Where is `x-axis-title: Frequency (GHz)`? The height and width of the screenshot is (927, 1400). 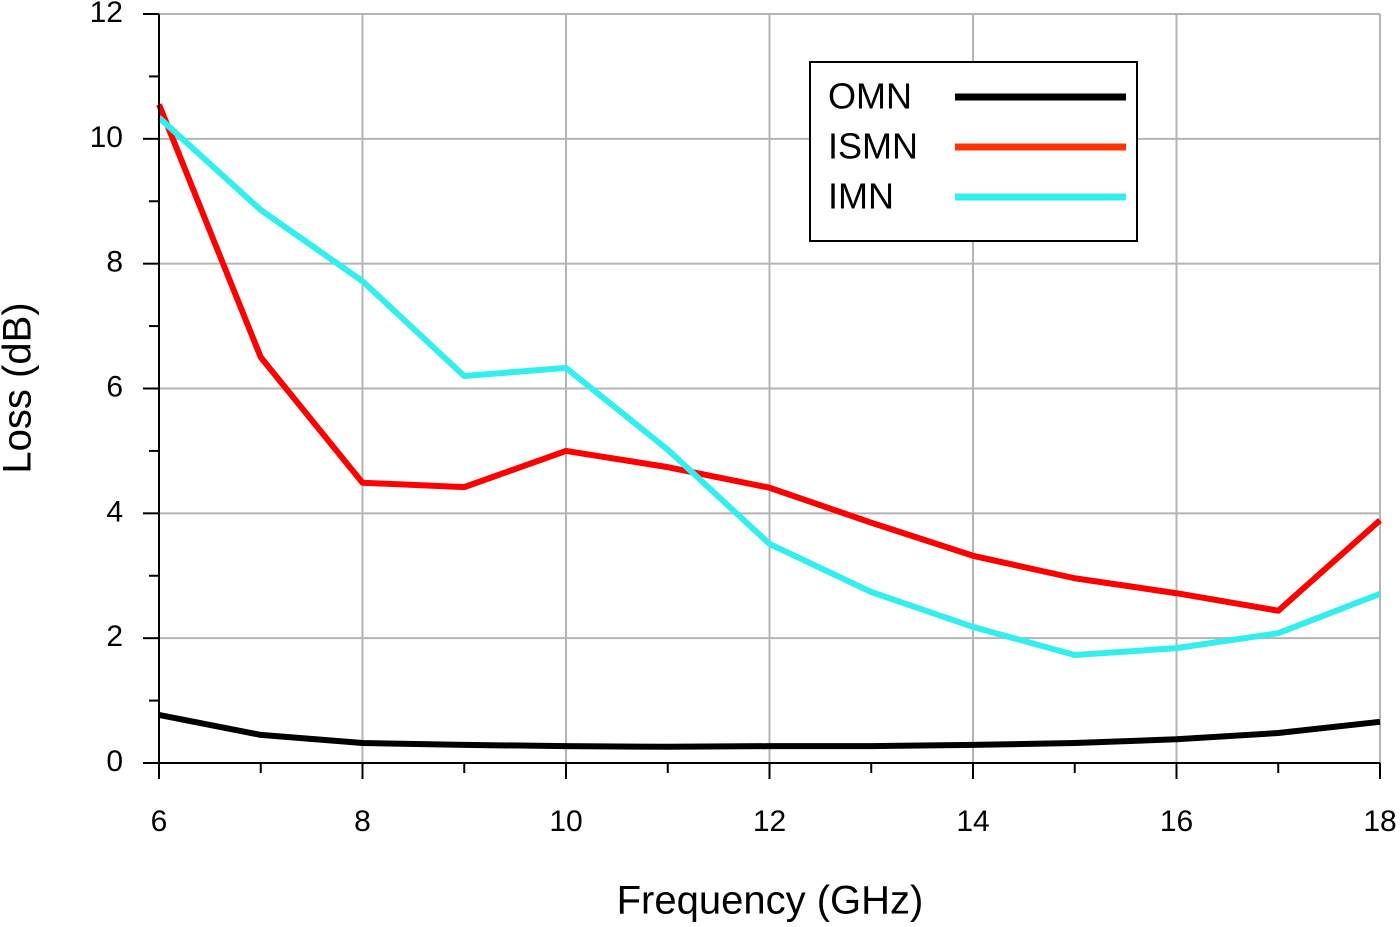
x-axis-title: Frequency (GHz) is located at coordinates (770, 901).